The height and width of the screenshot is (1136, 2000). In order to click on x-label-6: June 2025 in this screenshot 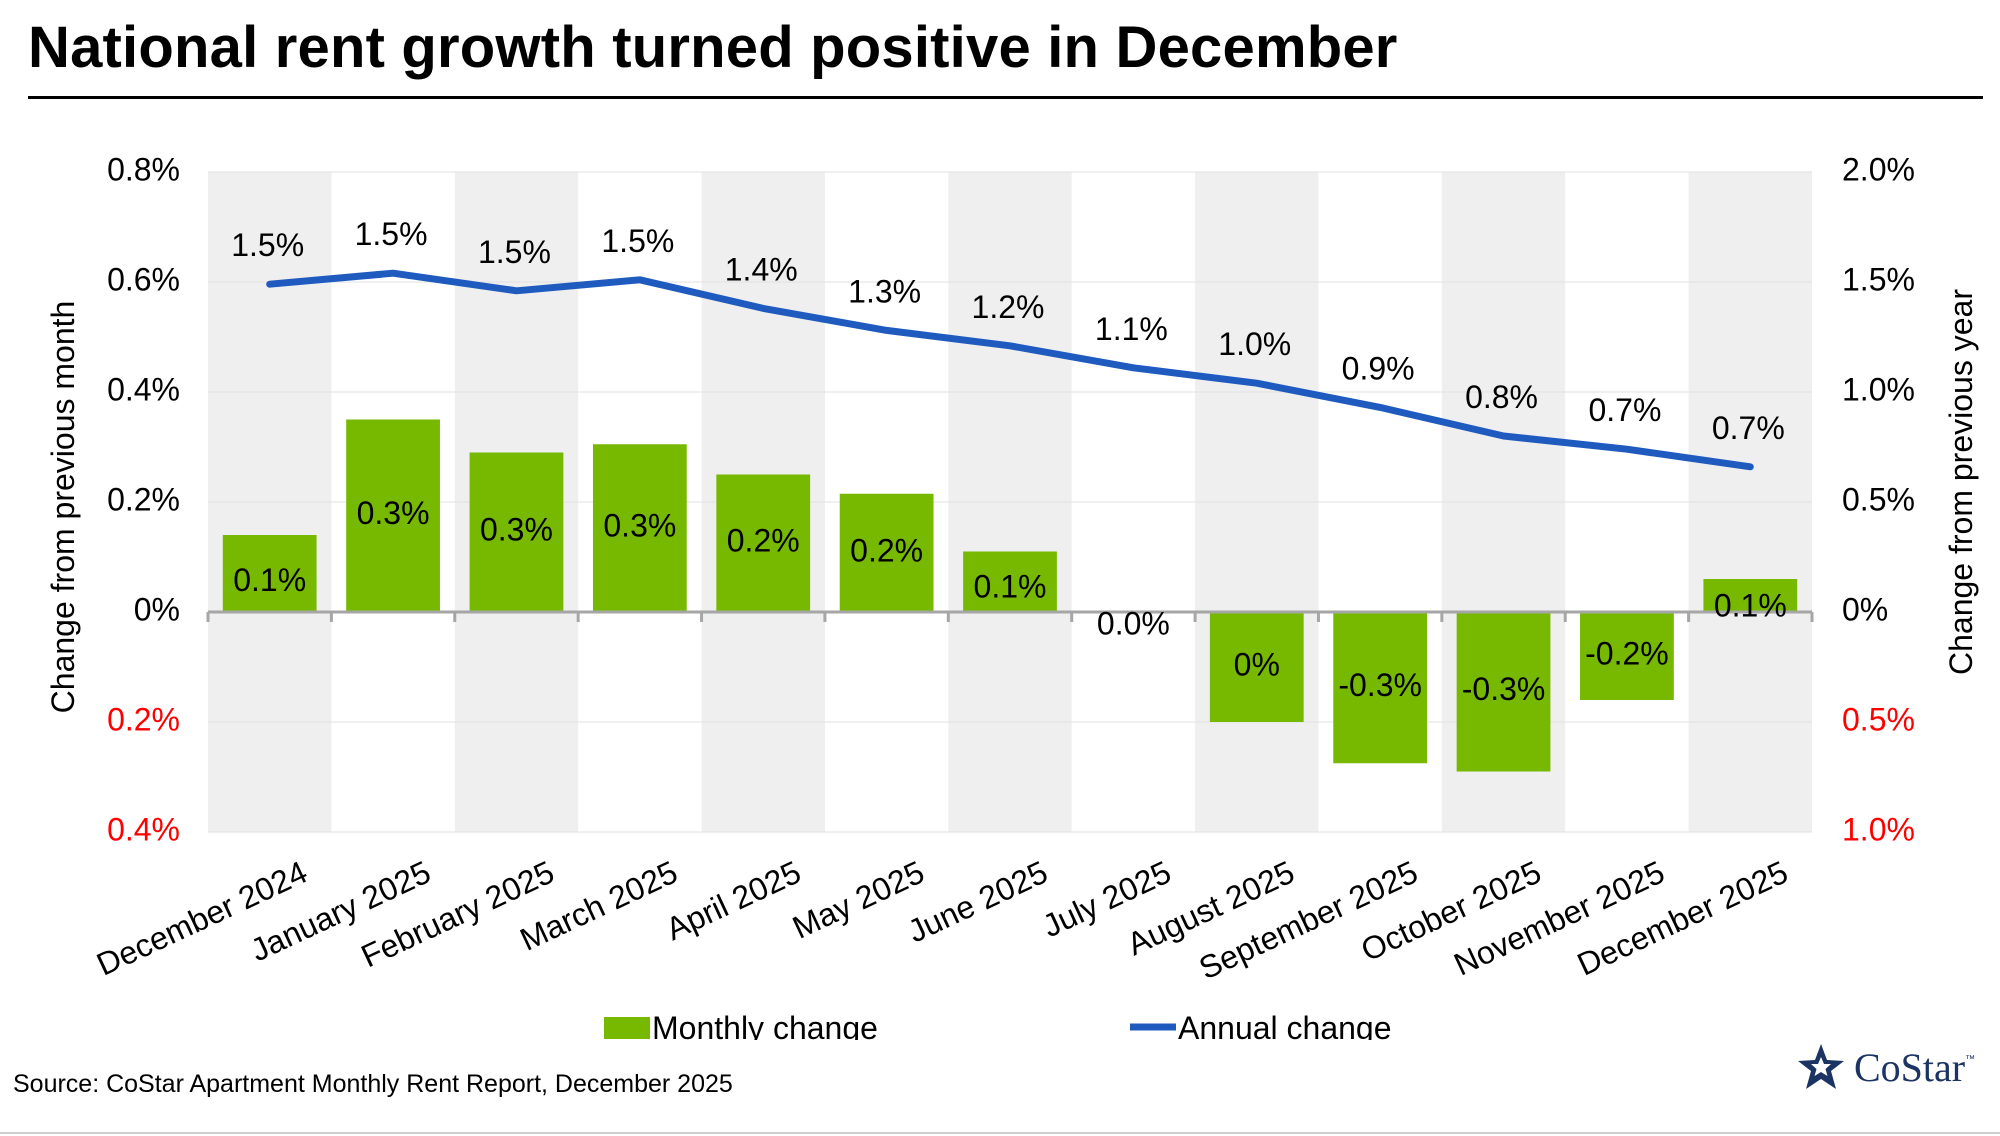, I will do `click(977, 902)`.